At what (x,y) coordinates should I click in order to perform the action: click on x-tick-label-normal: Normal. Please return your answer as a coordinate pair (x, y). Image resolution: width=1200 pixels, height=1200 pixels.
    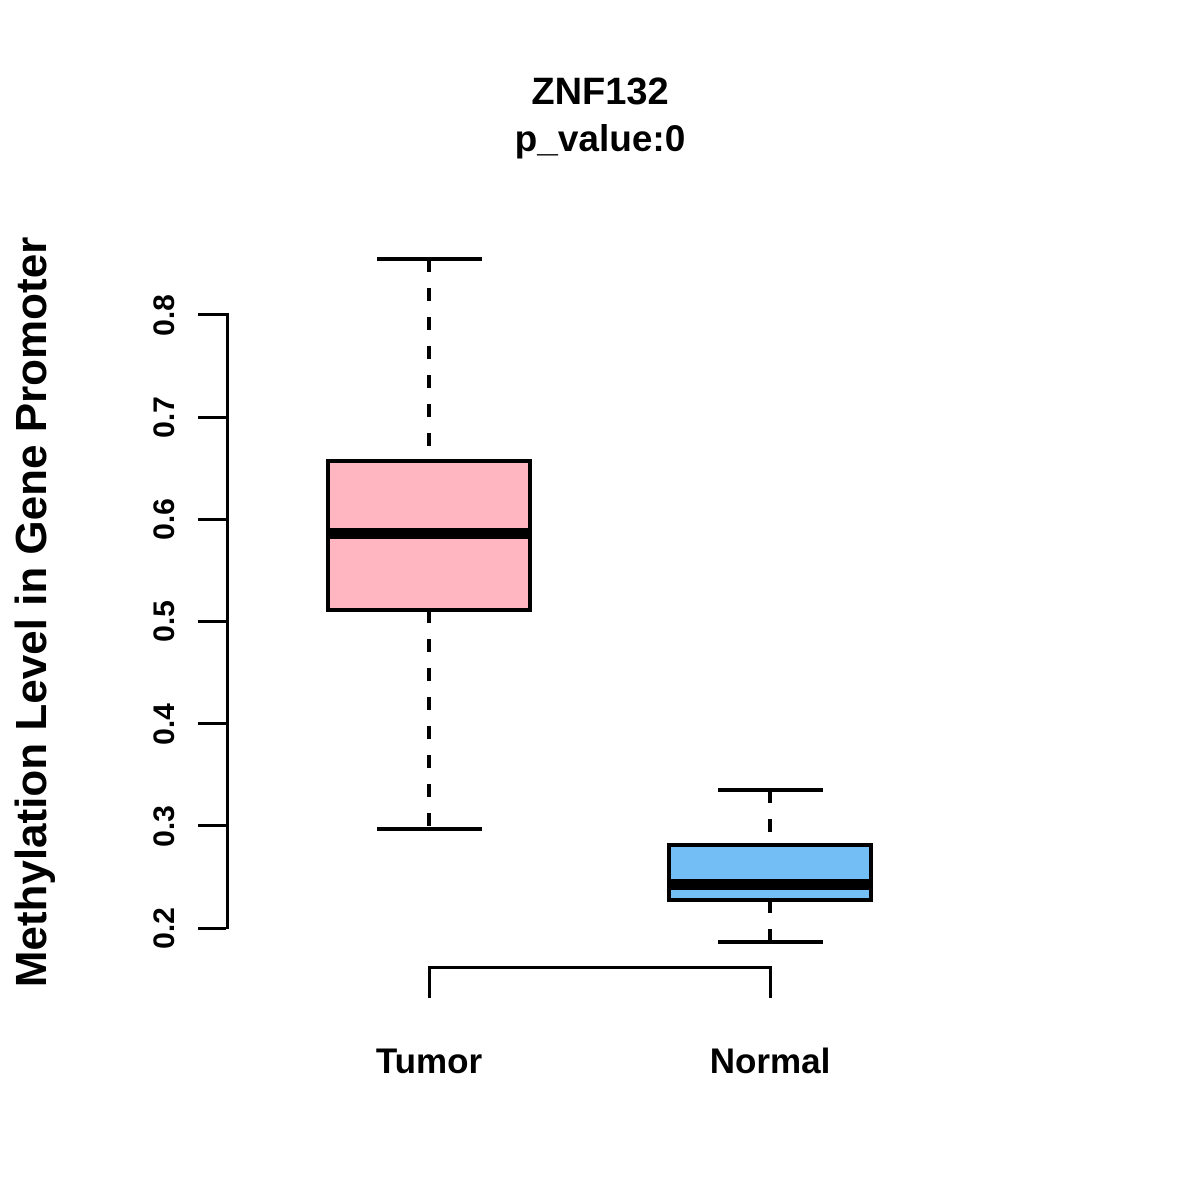
    Looking at the image, I should click on (770, 1061).